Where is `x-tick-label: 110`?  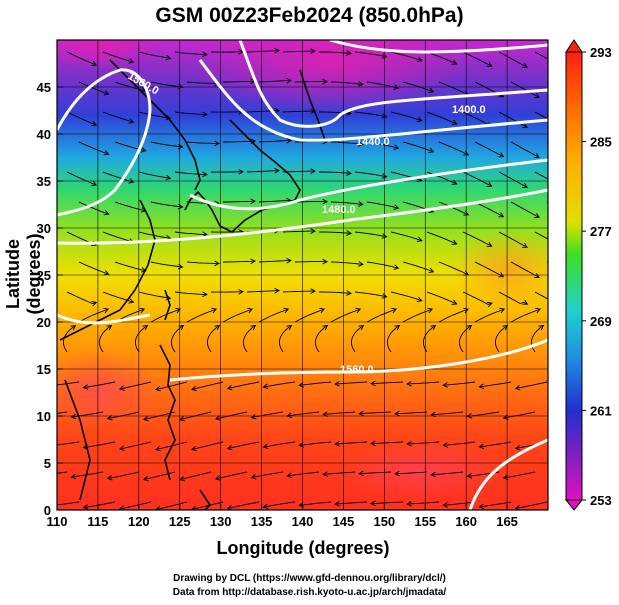 x-tick-label: 110 is located at coordinates (57, 521).